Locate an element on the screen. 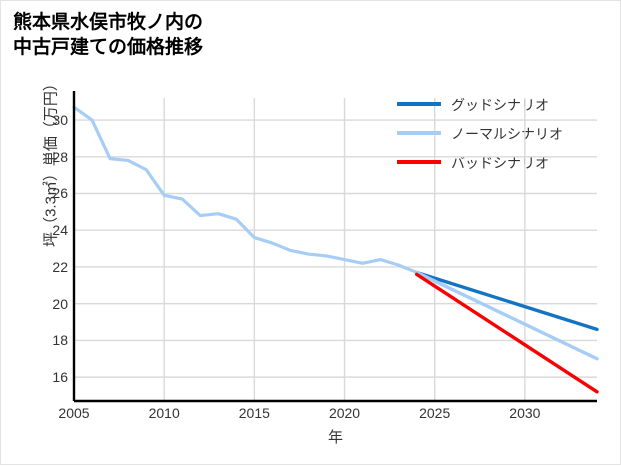 Image resolution: width=621 pixels, height=466 pixels. x-tick-label: 2015 is located at coordinates (254, 413).